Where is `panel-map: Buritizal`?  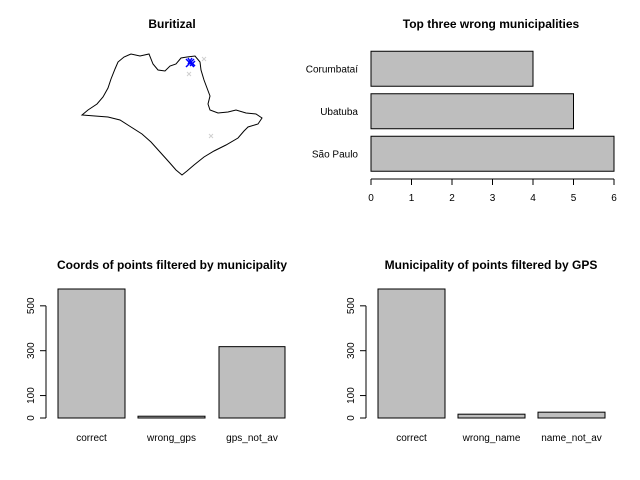 panel-map: Buritizal is located at coordinates (171, 96).